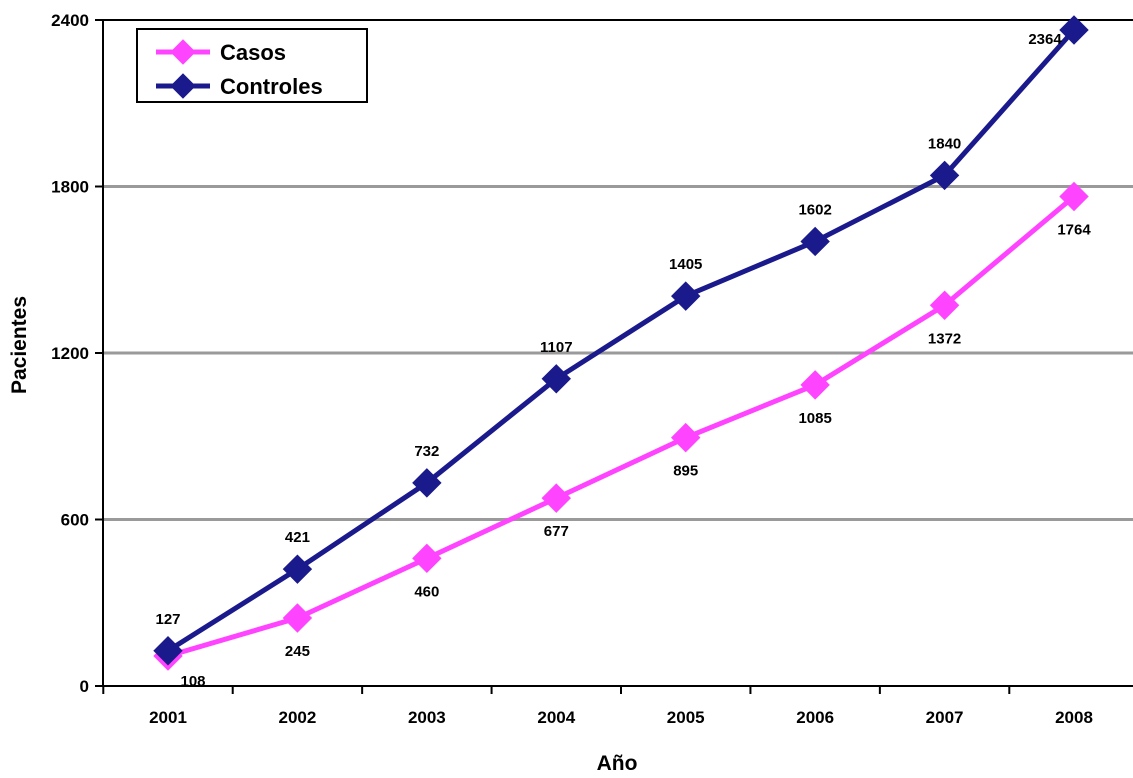 The image size is (1133, 778). Describe the element at coordinates (1045, 39) in the screenshot. I see `data-label-controles: 2364` at that location.